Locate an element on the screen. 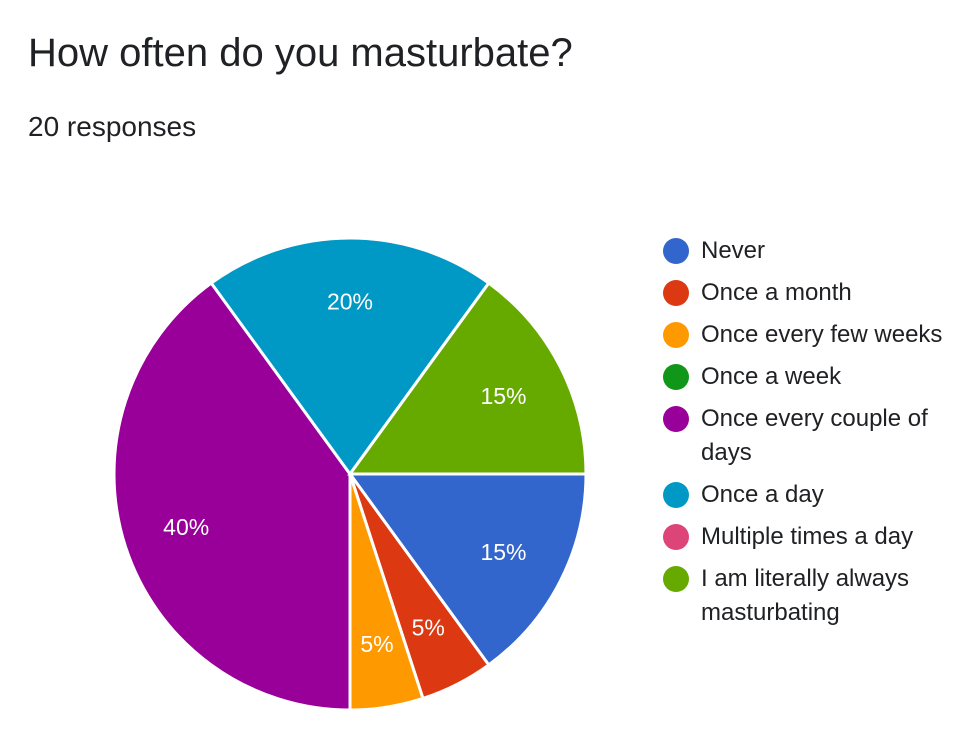 This screenshot has height=729, width=972. pie-slice-once-a-day is located at coordinates (350, 356).